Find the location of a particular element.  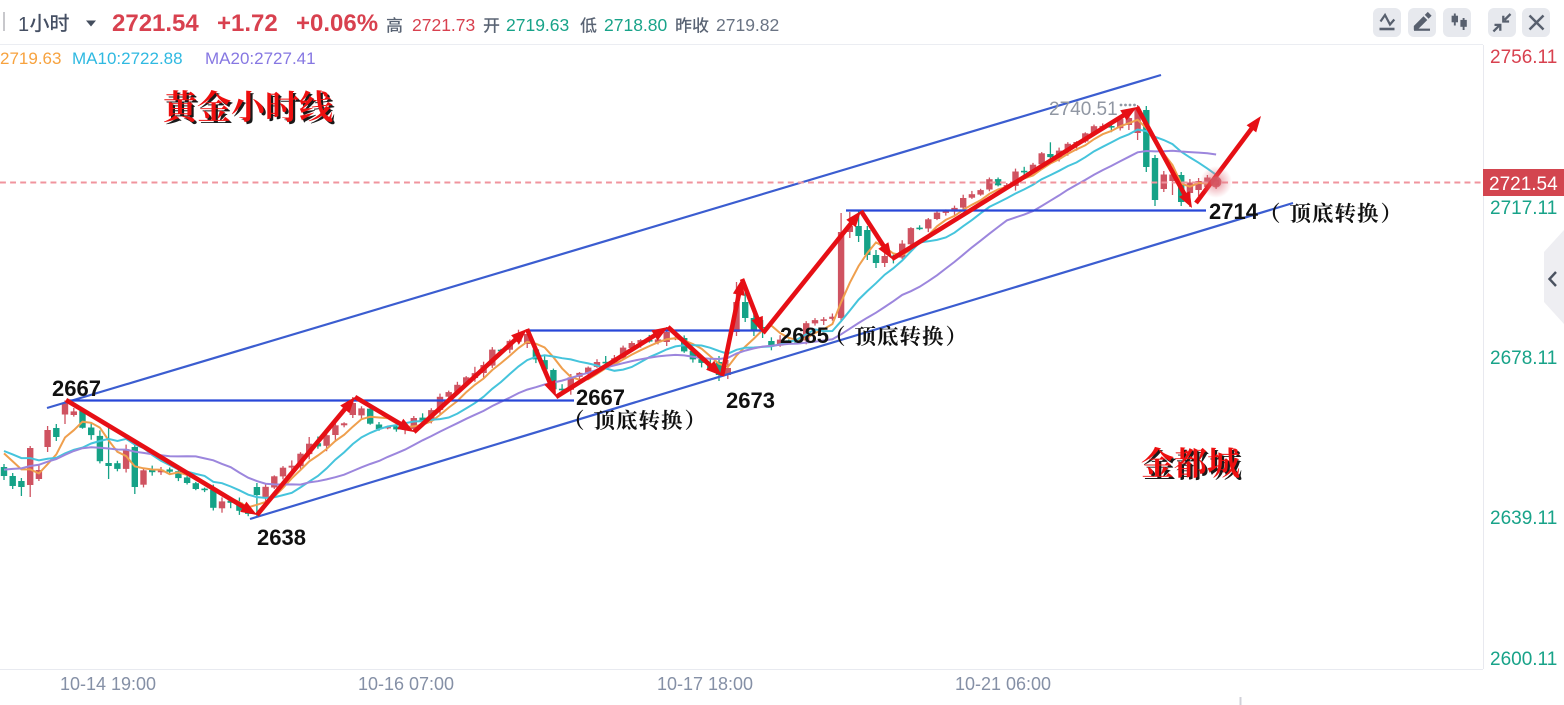

svg-text: MA20:2727.41 is located at coordinates (260, 58).